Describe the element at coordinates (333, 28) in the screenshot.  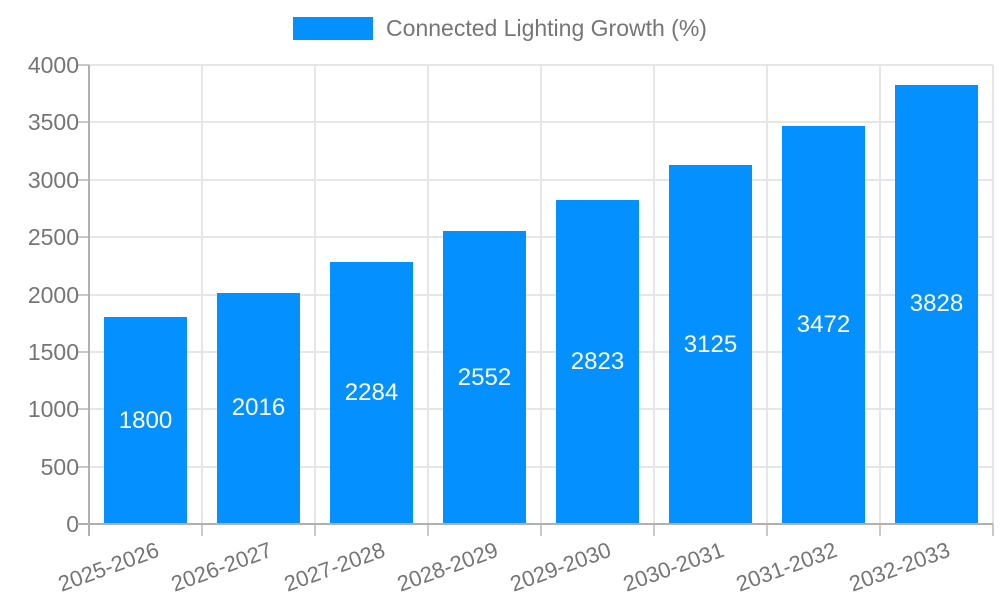
I see `legend-color-swatch-icon` at that location.